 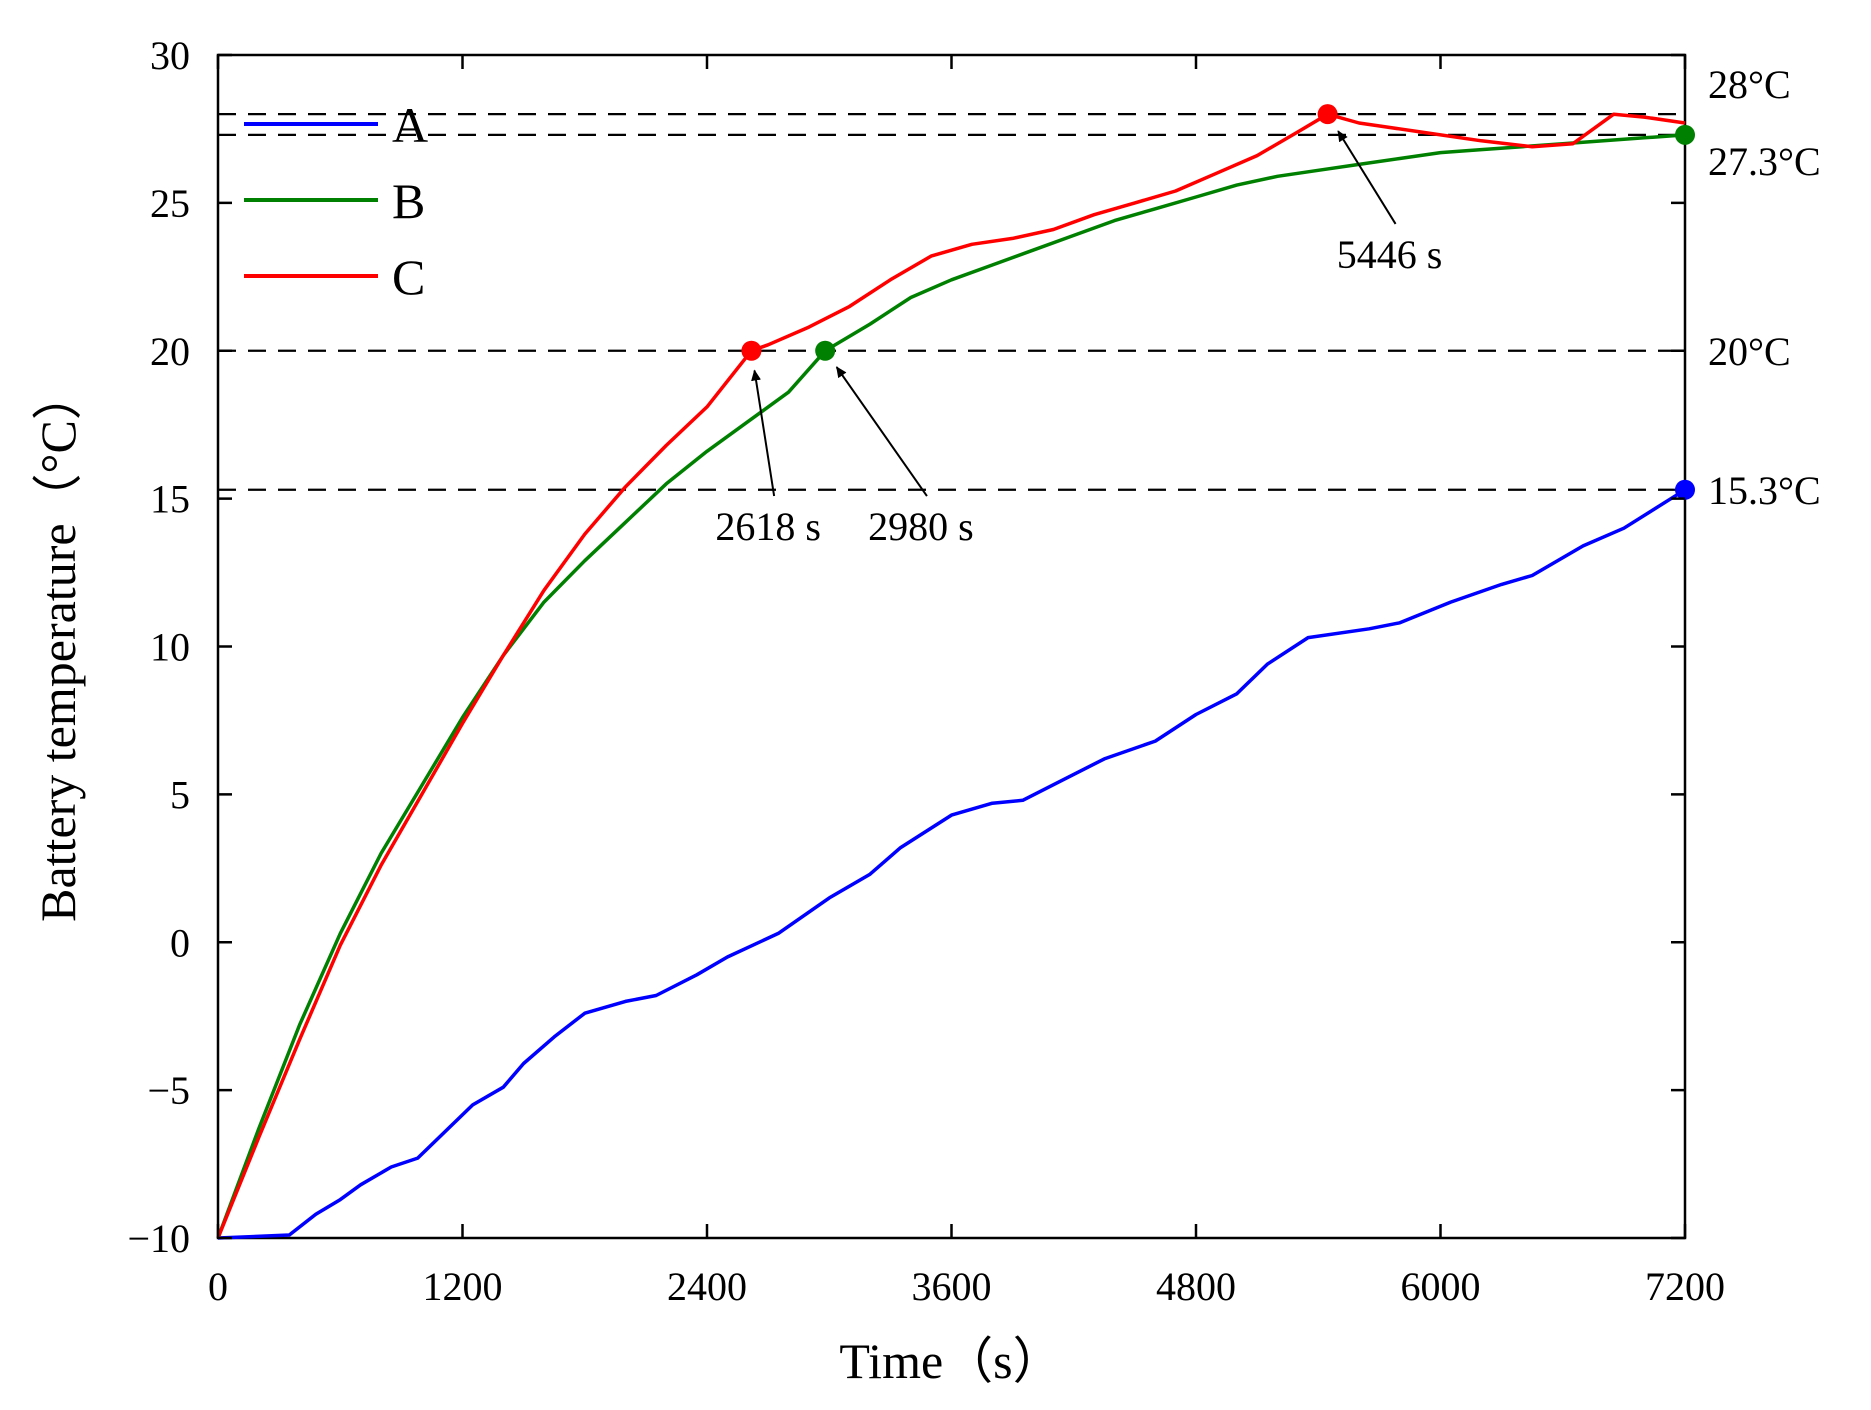 I want to click on y-tick-label-8: 30, so click(x=170, y=55).